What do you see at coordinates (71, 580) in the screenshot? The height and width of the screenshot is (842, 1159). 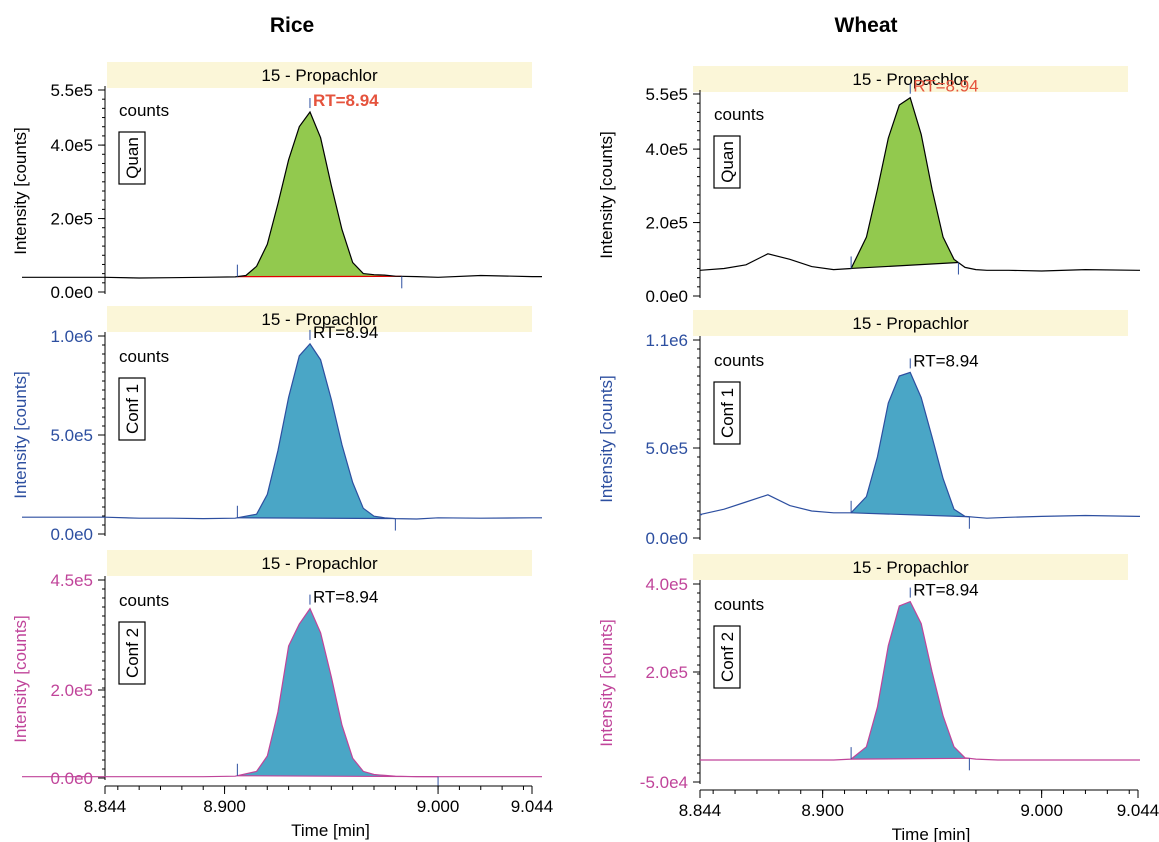 I see `y-tick-label: 4.5e5` at bounding box center [71, 580].